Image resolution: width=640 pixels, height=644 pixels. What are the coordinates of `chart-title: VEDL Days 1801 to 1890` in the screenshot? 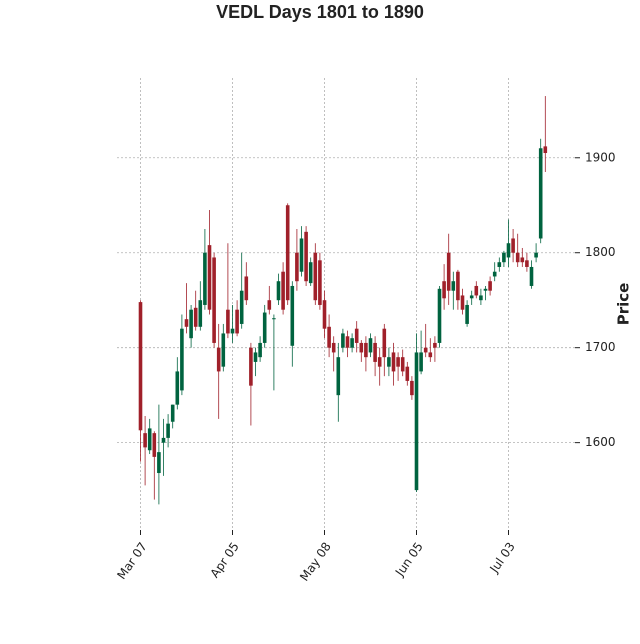 It's located at (320, 12).